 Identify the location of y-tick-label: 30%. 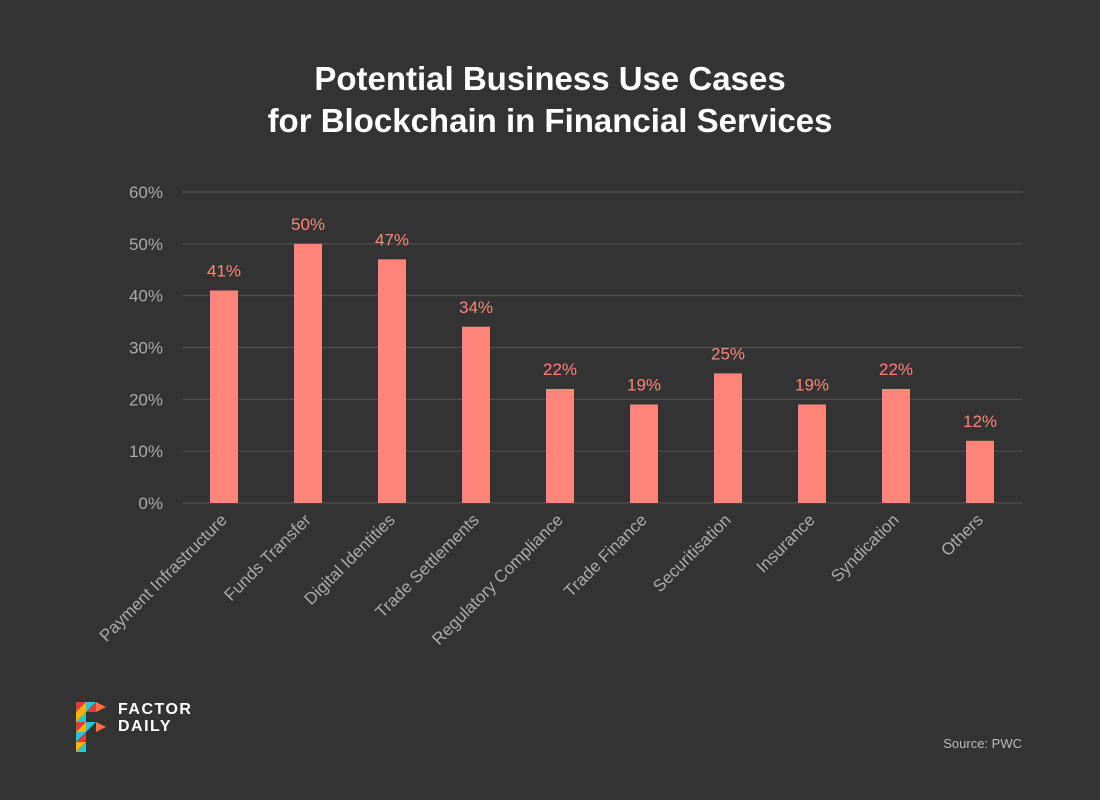
(146, 348).